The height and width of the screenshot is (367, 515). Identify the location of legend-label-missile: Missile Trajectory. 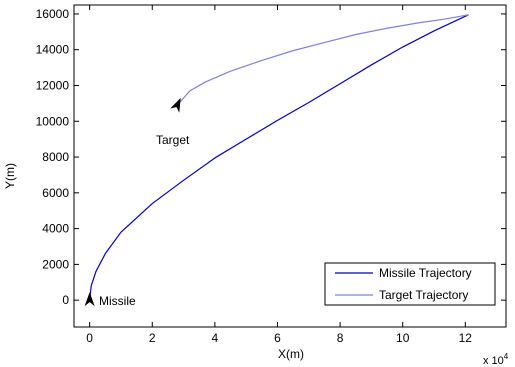
(425, 273).